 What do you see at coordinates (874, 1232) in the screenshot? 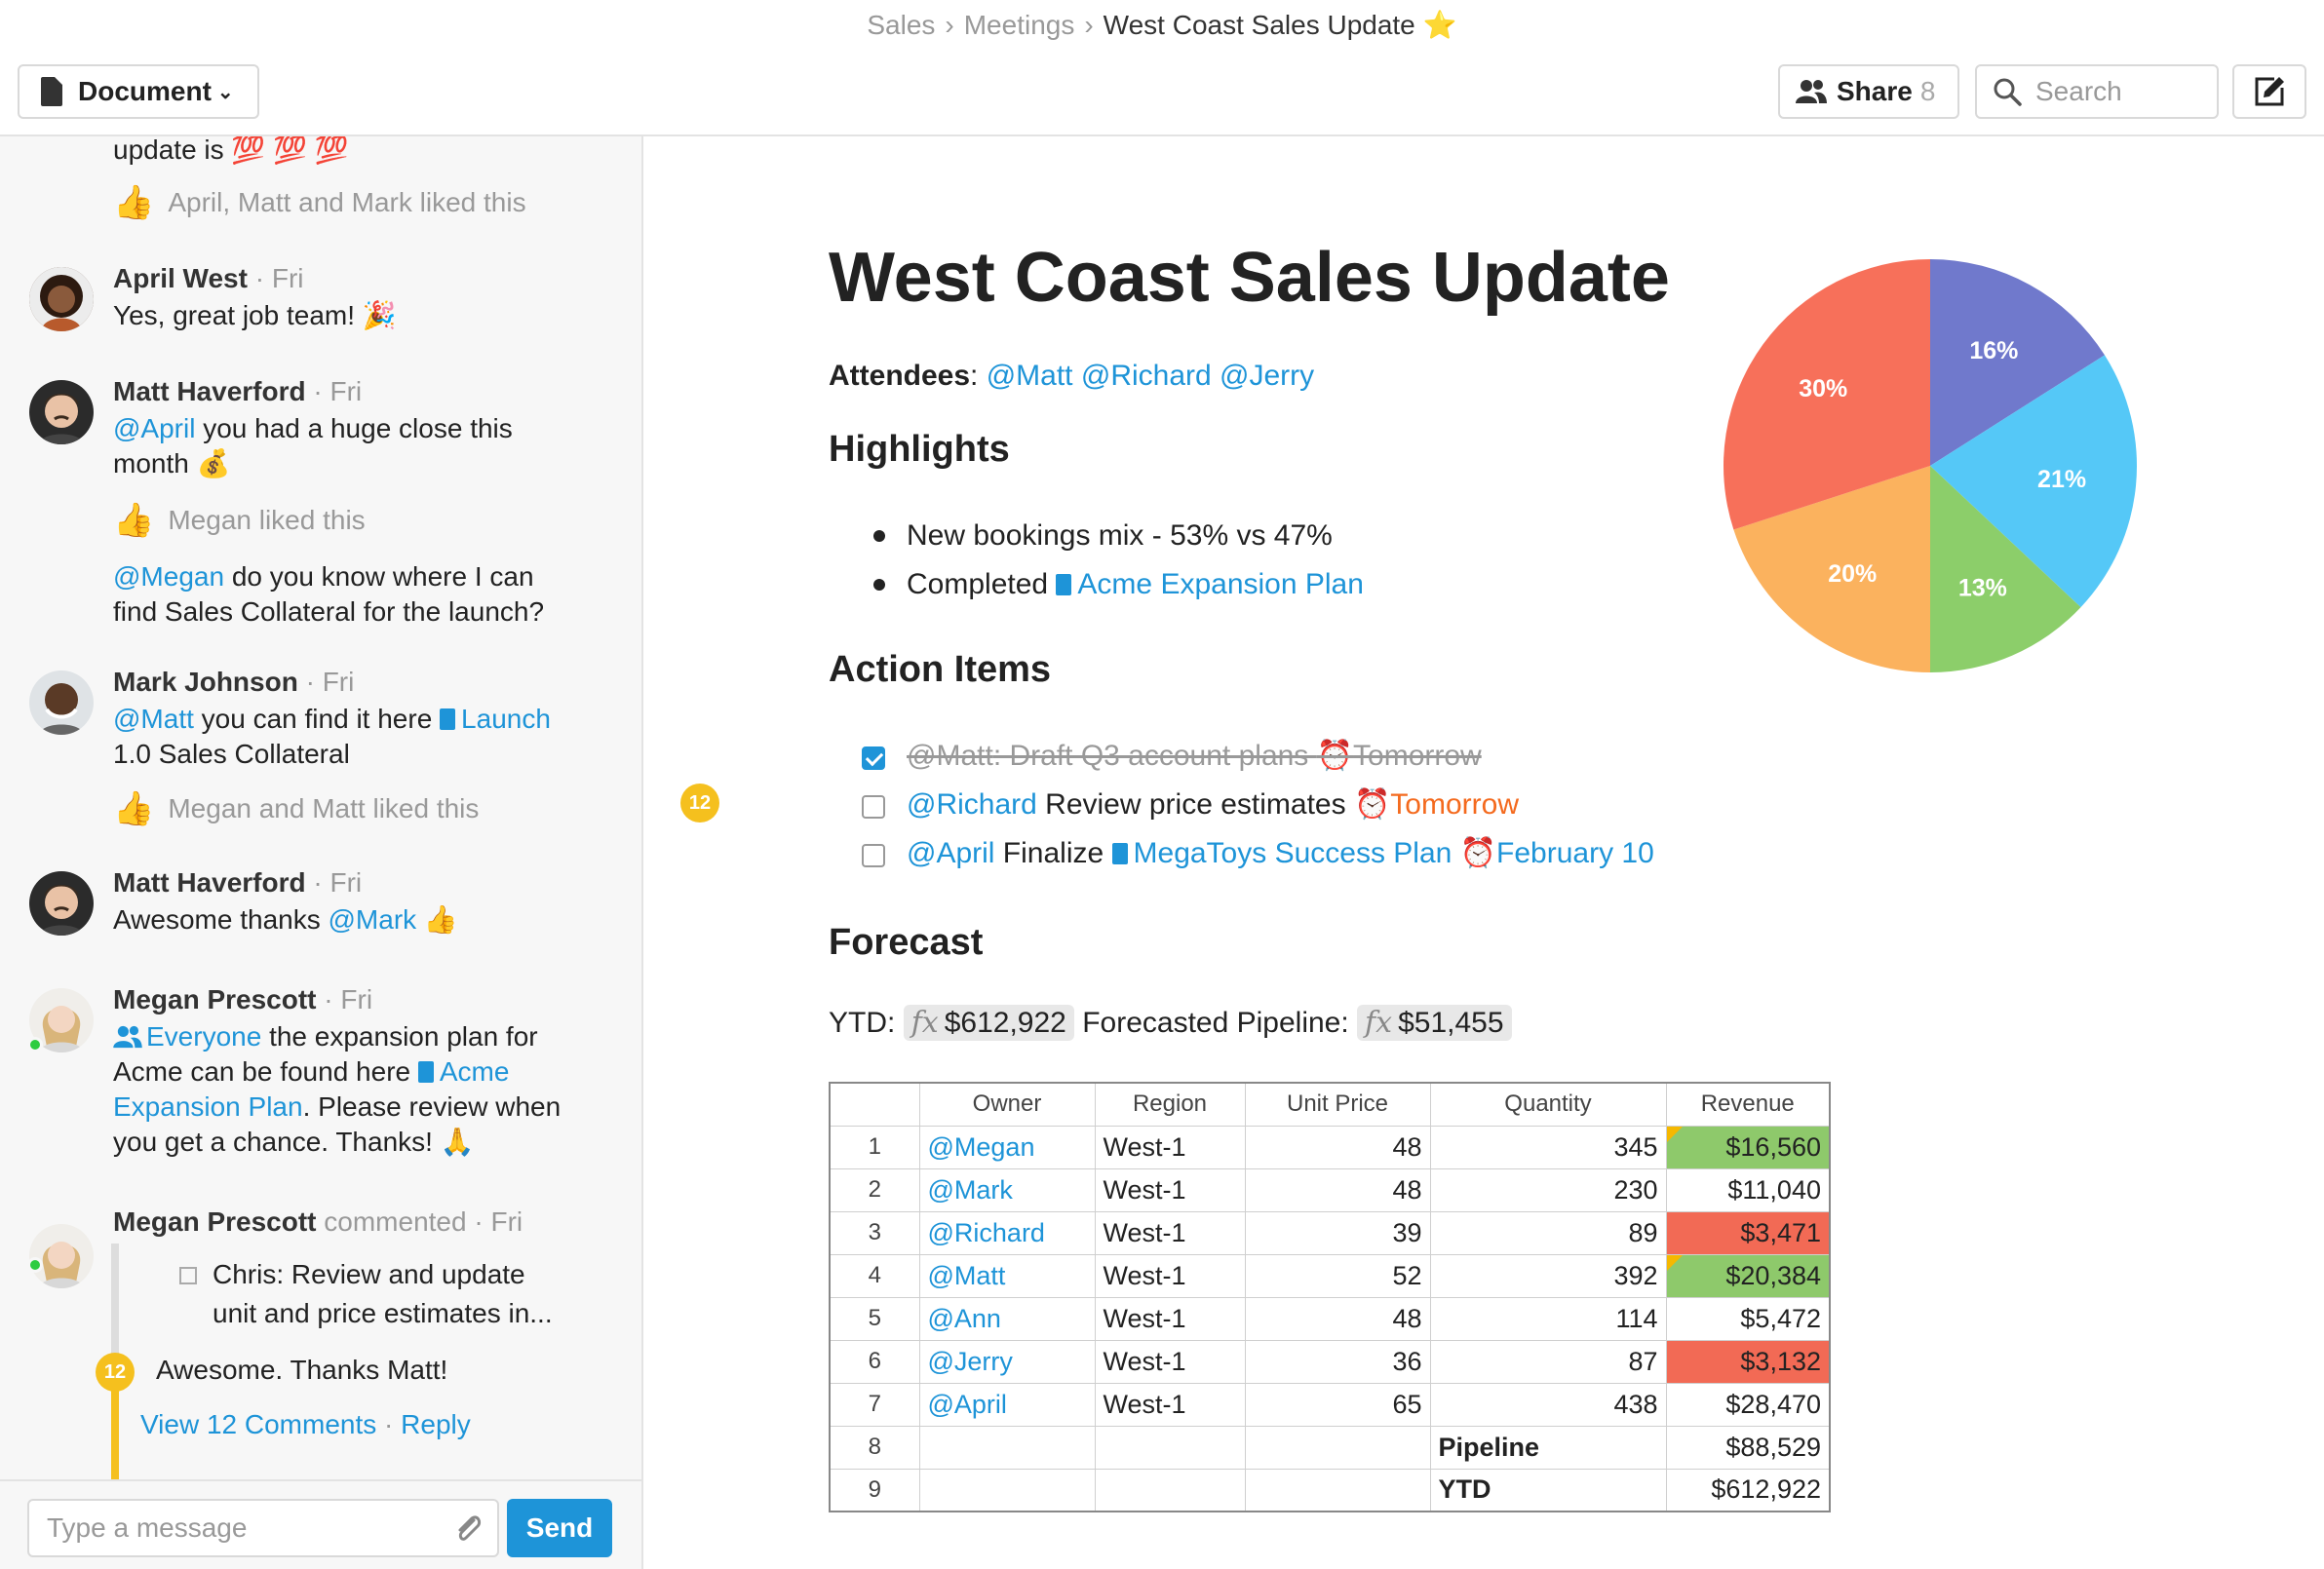
I see `row-number: 3` at bounding box center [874, 1232].